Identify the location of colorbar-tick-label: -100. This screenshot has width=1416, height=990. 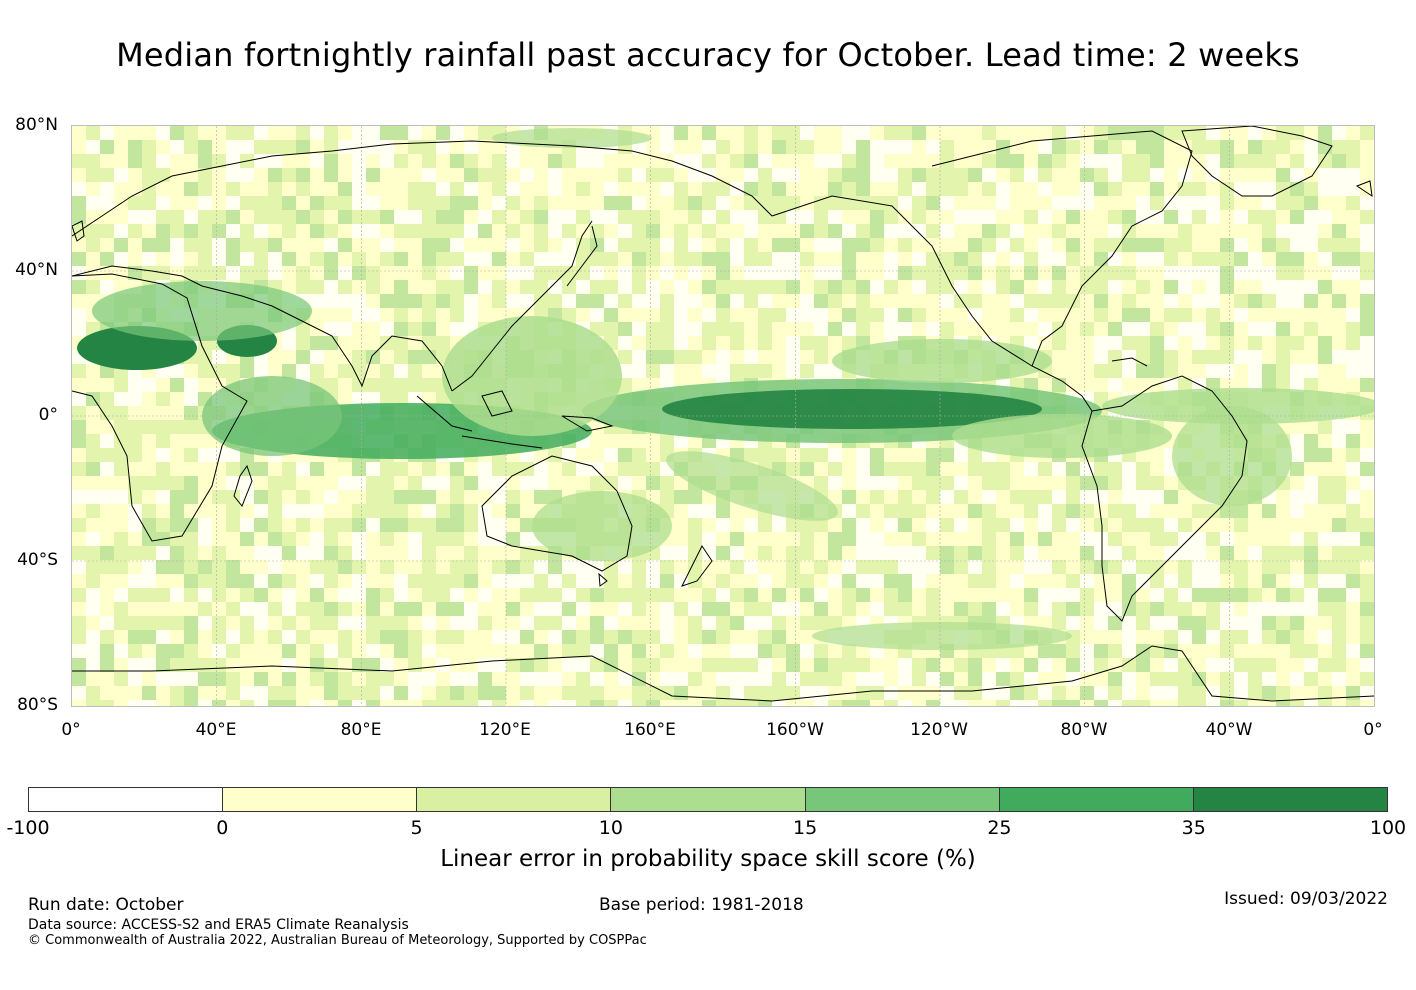
(28, 828).